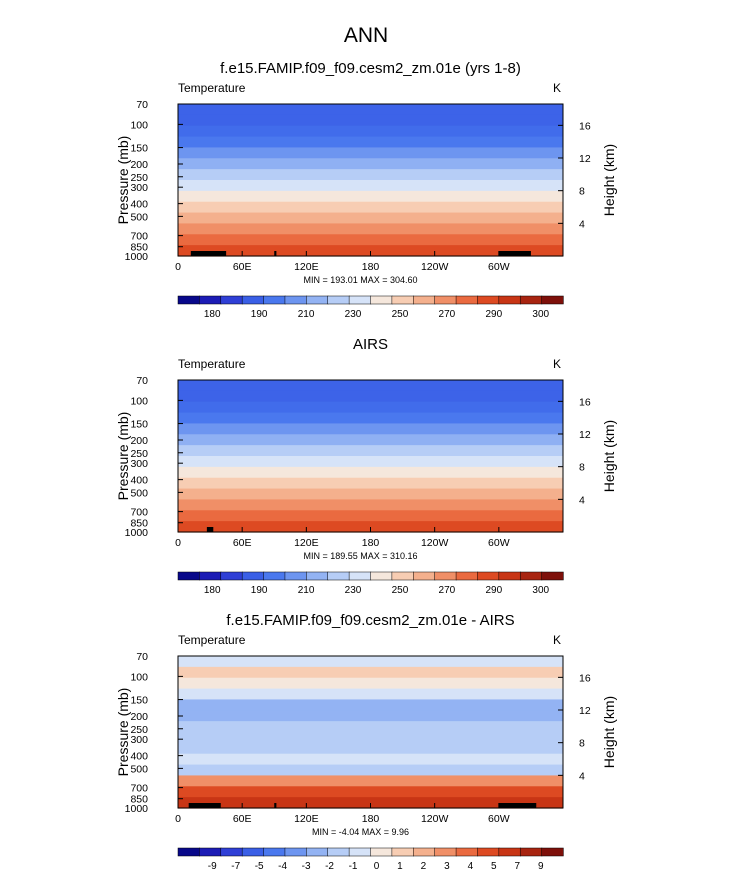  What do you see at coordinates (435, 267) in the screenshot?
I see `x-tick-label: 120W` at bounding box center [435, 267].